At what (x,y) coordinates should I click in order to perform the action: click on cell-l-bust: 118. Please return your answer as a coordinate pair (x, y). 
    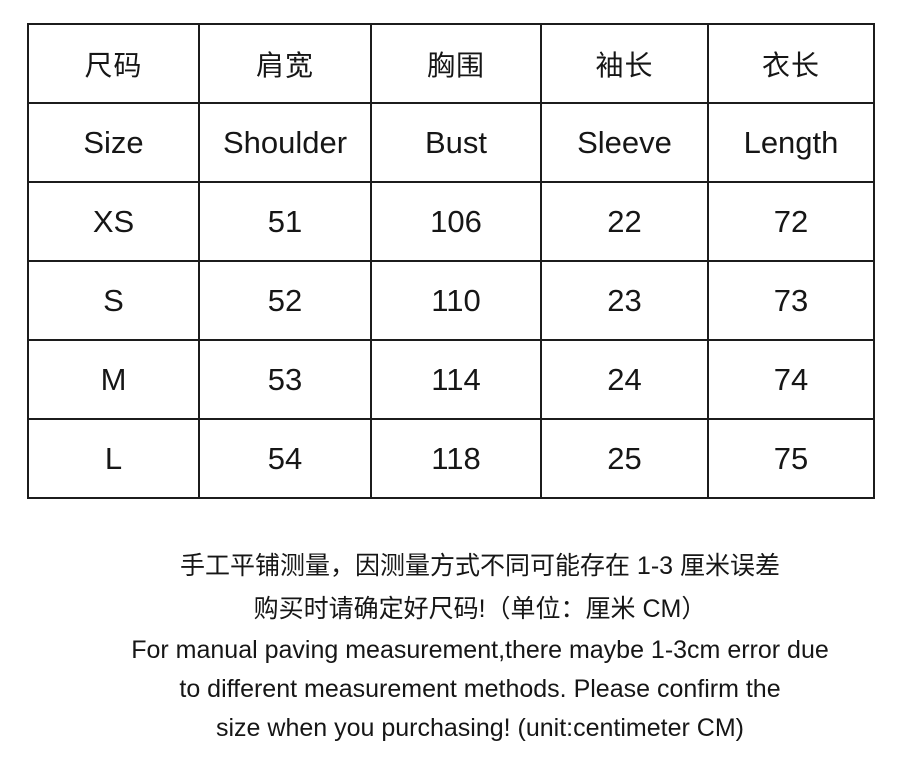
    Looking at the image, I should click on (456, 458).